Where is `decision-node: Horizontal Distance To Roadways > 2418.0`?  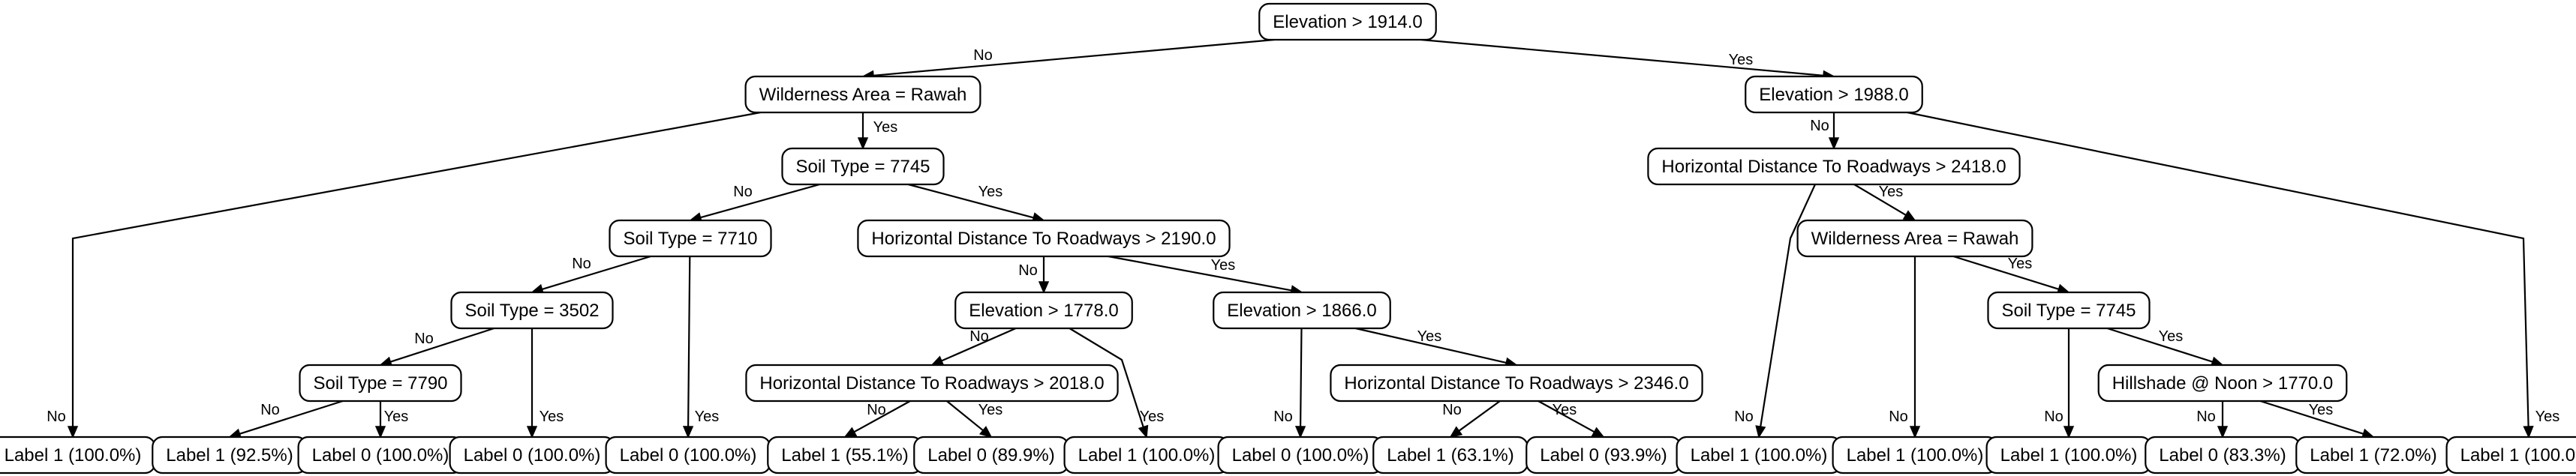 decision-node: Horizontal Distance To Roadways > 2418.0 is located at coordinates (1834, 166).